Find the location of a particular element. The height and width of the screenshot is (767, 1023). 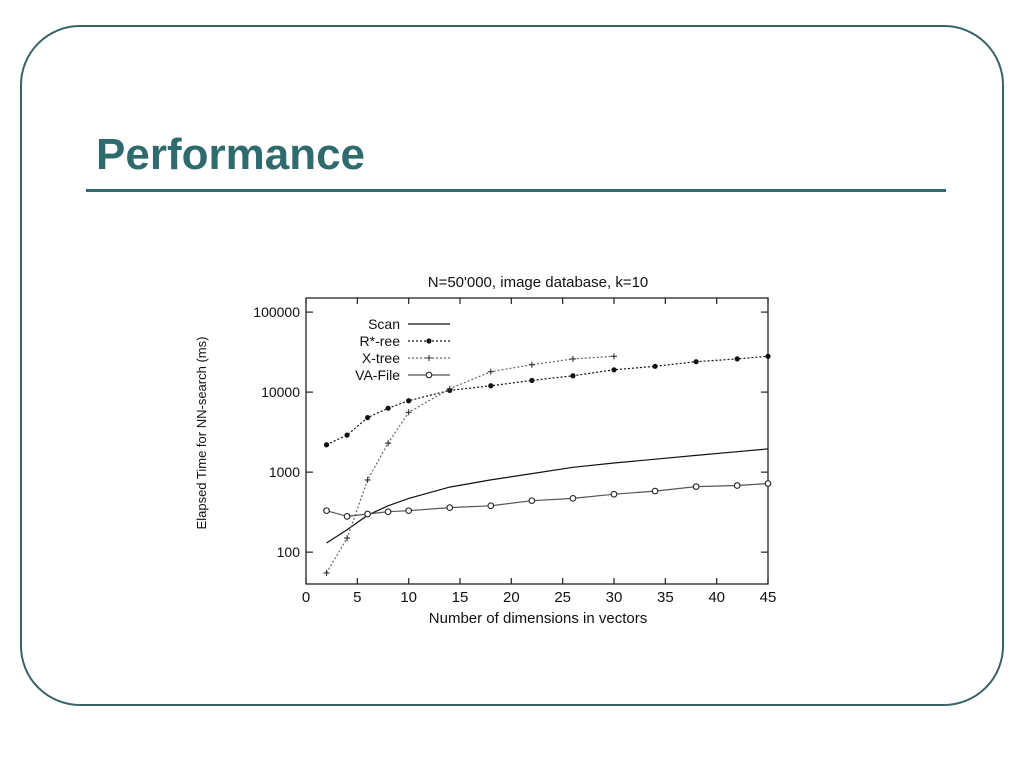

x-tick-label: 10 is located at coordinates (408, 597).